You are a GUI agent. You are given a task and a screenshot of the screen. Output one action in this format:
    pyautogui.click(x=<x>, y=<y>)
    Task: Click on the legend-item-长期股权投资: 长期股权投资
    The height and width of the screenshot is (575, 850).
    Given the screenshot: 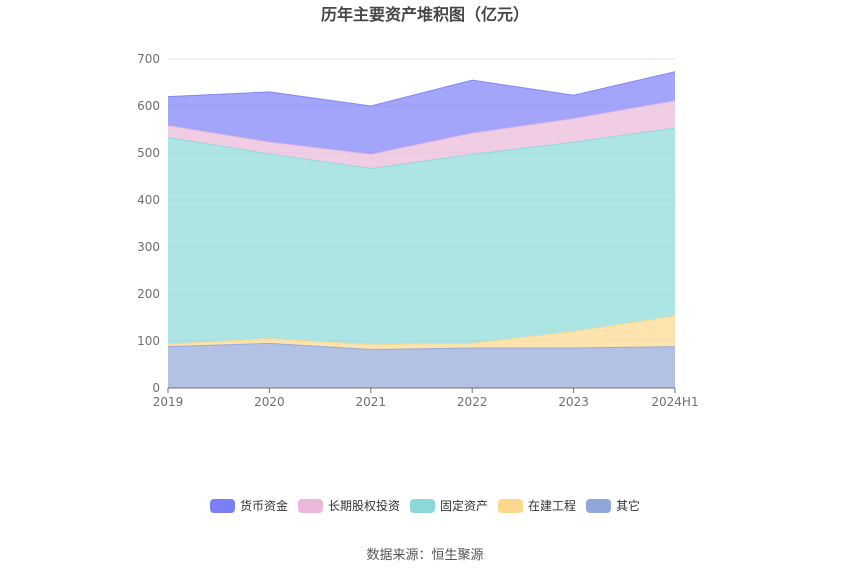 What is the action you would take?
    pyautogui.click(x=349, y=505)
    